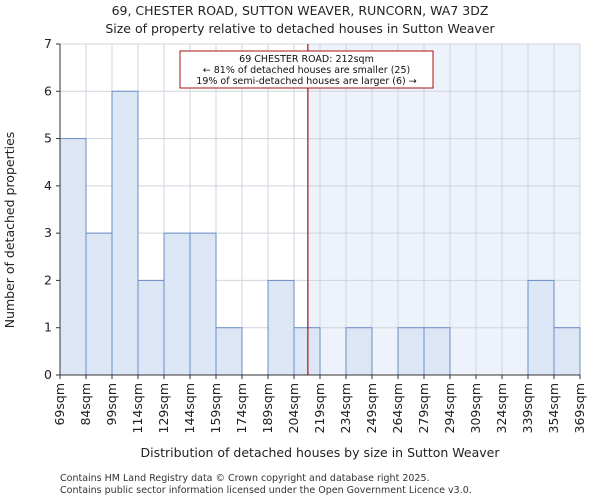 The width and height of the screenshot is (600, 500). Describe the element at coordinates (48, 327) in the screenshot. I see `y-tick-label: 1` at that location.